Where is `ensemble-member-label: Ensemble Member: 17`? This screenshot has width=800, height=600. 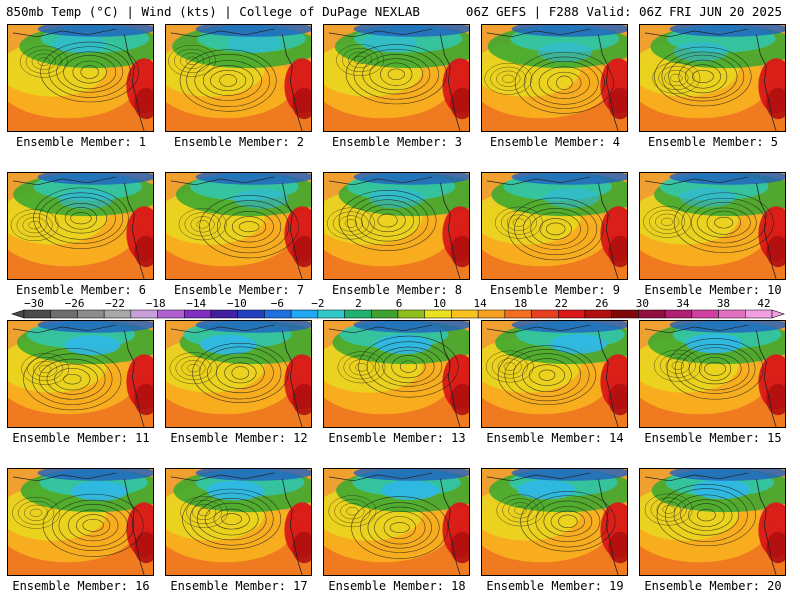 ensemble-member-label: Ensemble Member: 17 is located at coordinates (239, 586).